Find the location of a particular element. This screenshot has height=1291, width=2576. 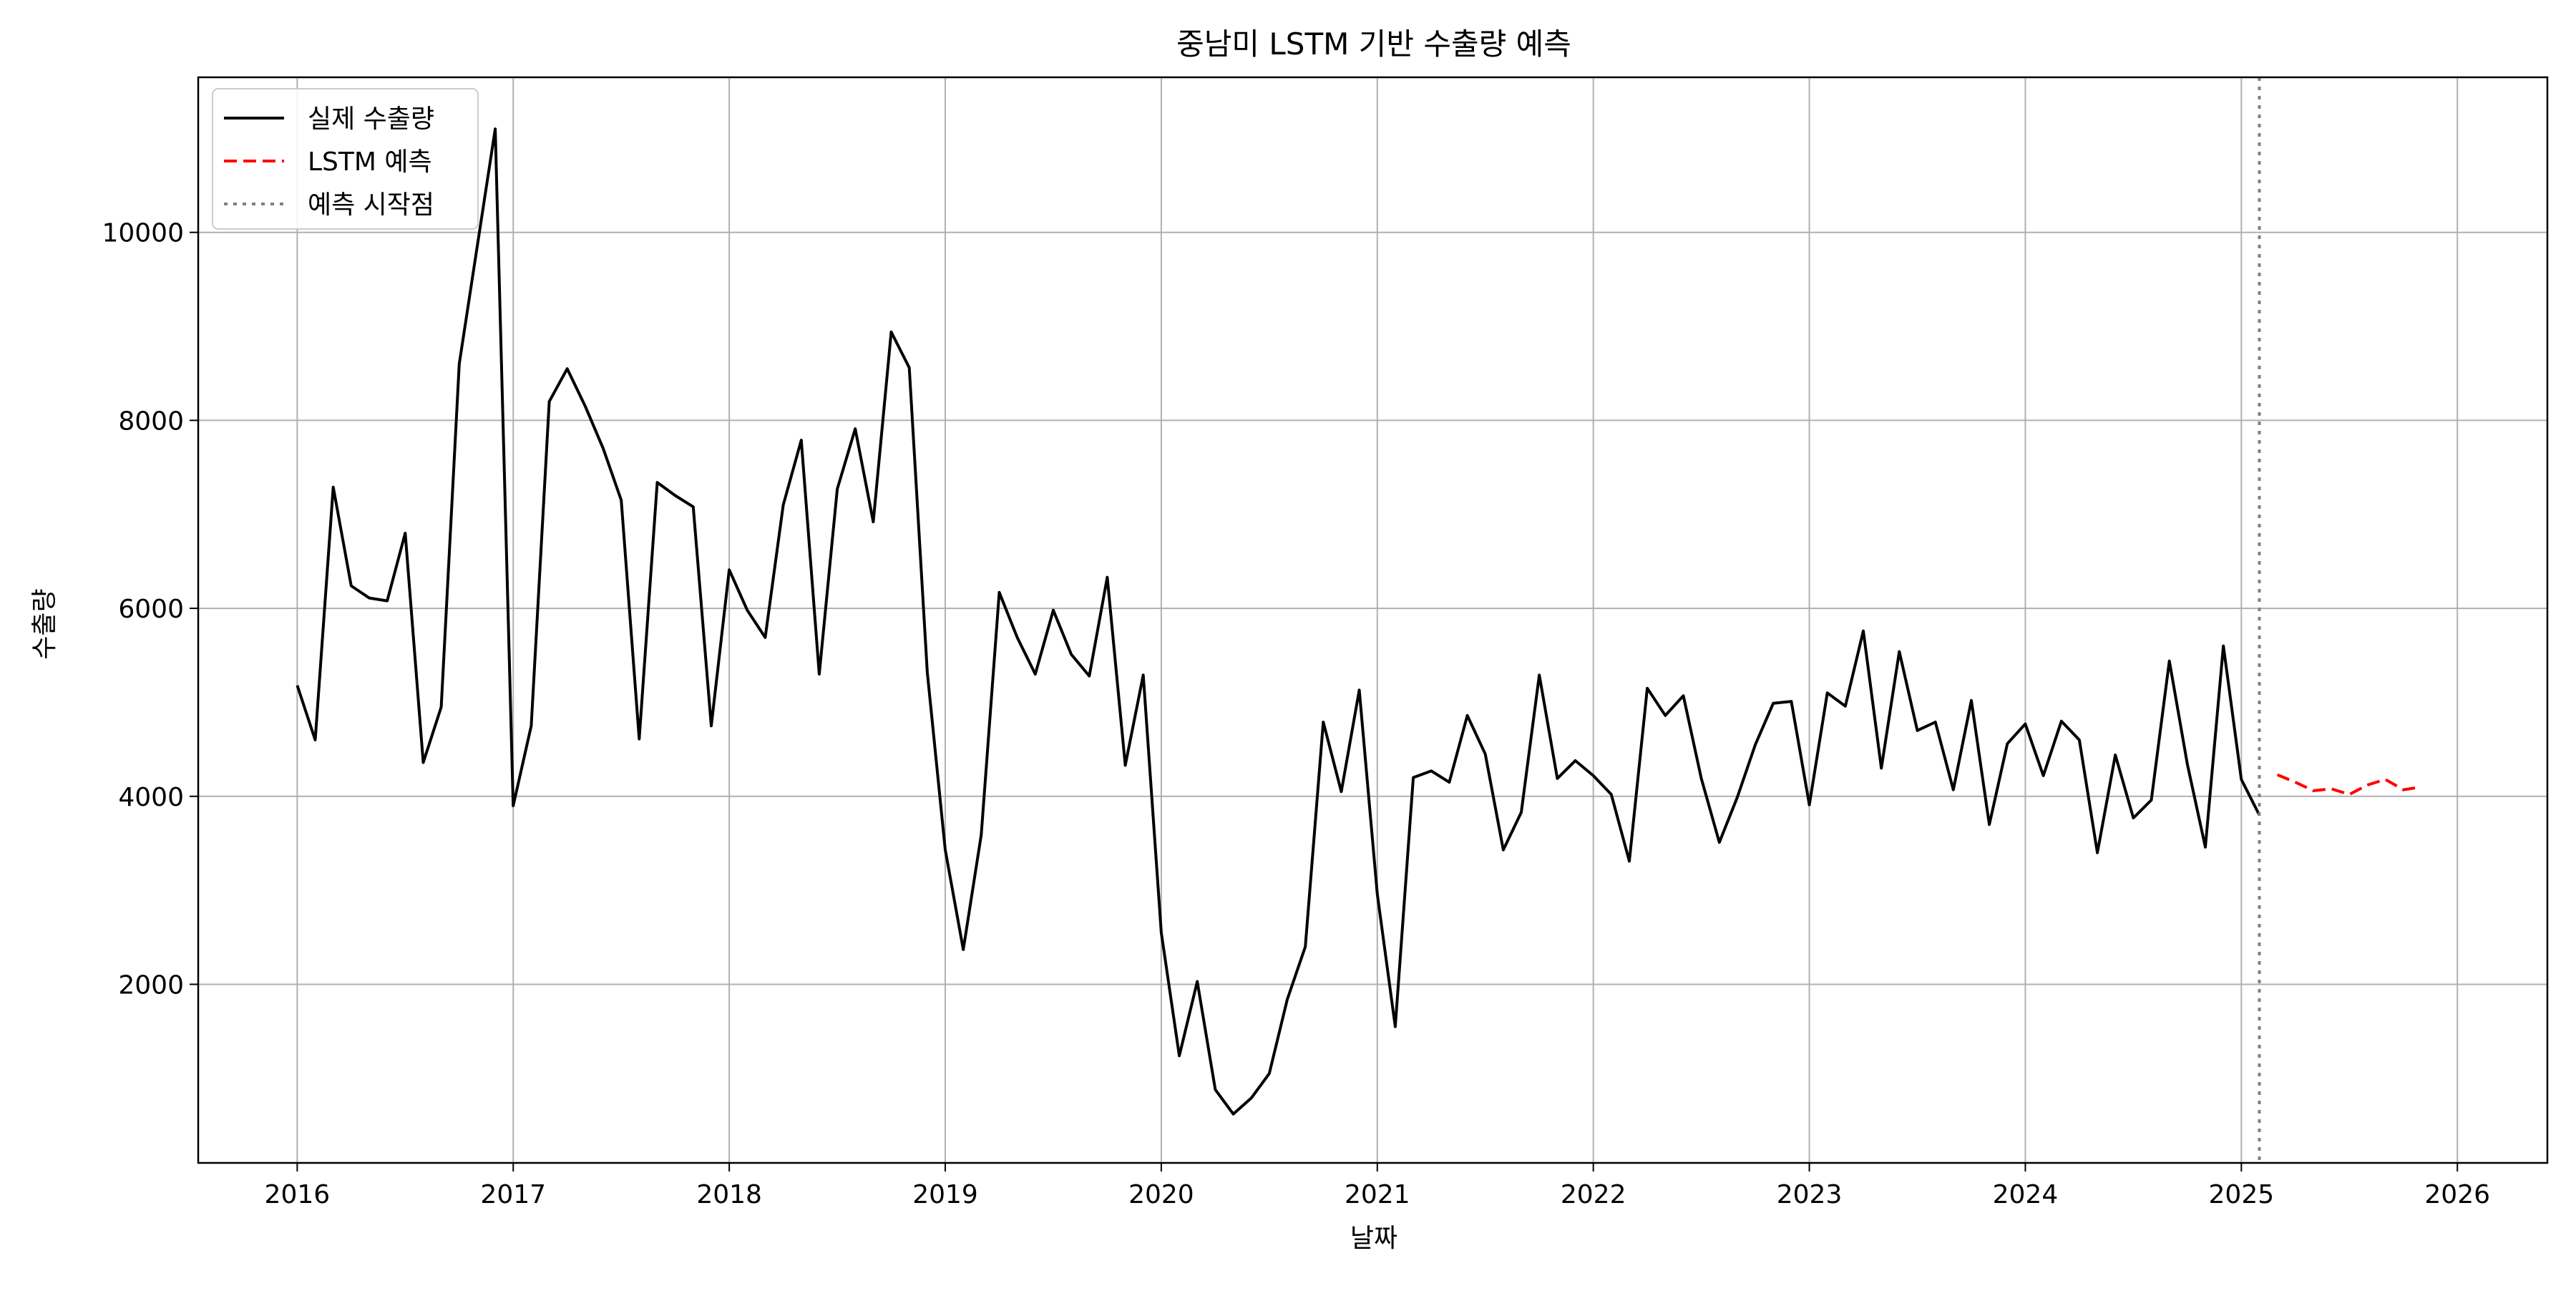

y-tick-label: 8000 is located at coordinates (151, 421).